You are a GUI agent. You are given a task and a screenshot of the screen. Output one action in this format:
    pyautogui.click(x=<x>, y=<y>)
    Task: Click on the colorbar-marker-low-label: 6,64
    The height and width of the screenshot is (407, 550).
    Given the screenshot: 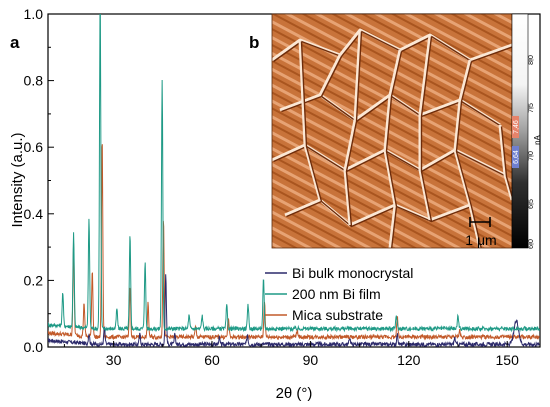 What is the action you would take?
    pyautogui.click(x=516, y=157)
    